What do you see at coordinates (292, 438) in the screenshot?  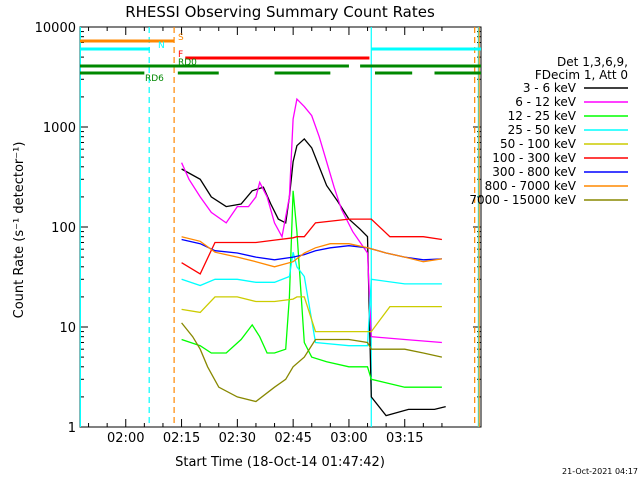 I see `x-tick-label-3: 02:45` at bounding box center [292, 438].